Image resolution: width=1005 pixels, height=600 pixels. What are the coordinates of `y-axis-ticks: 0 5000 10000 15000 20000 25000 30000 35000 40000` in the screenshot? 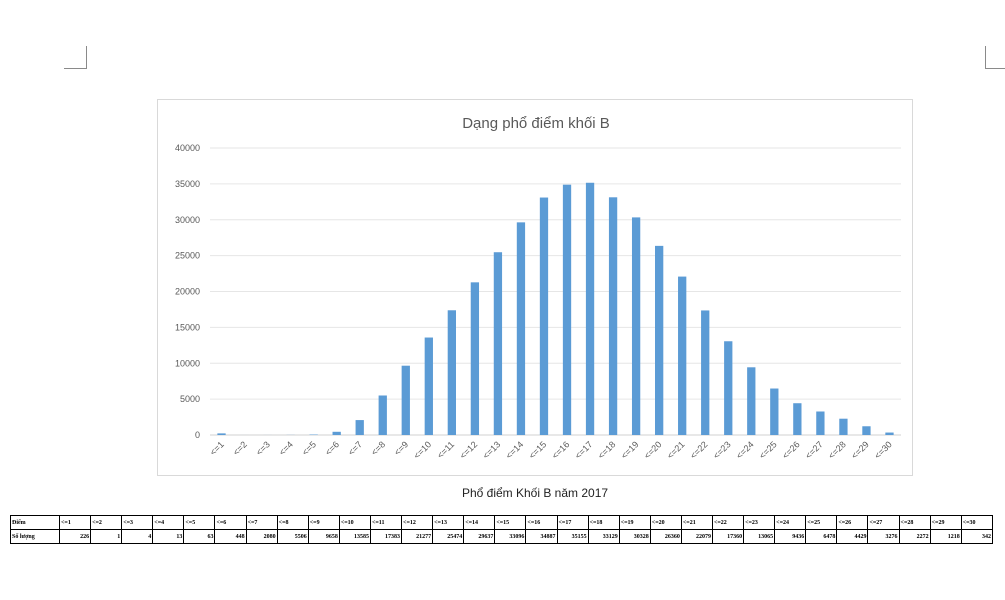 It's located at (187, 291).